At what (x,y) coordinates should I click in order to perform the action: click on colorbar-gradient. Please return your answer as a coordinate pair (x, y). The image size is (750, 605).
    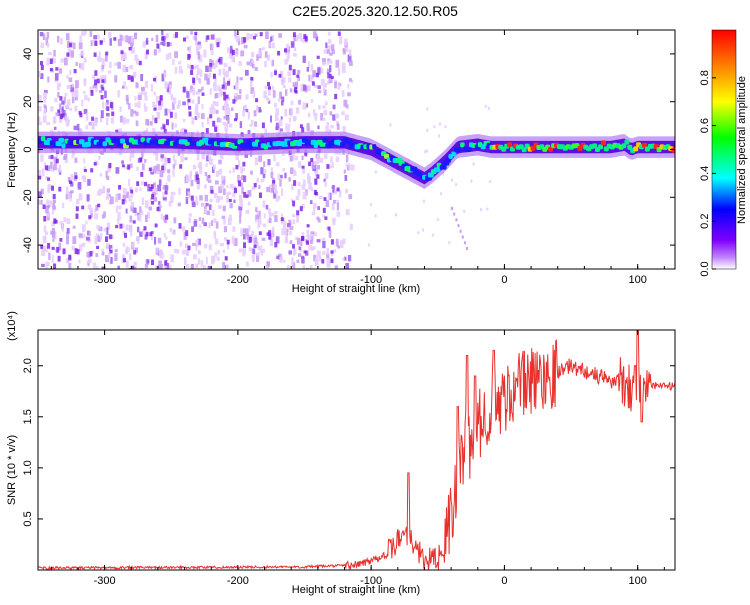
    Looking at the image, I should click on (724, 149).